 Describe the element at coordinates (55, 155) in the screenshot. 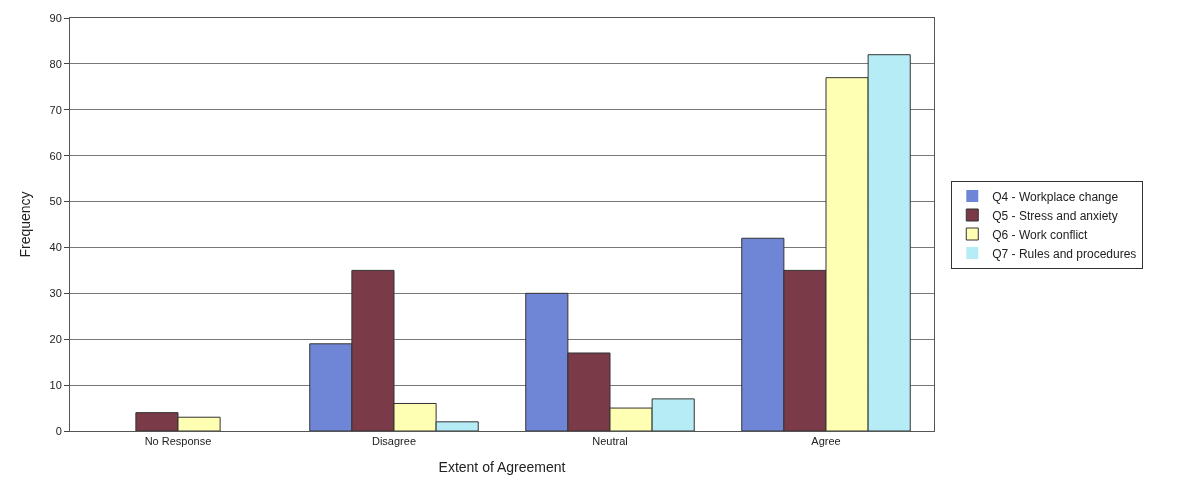

I see `y-tick-label: 60` at that location.